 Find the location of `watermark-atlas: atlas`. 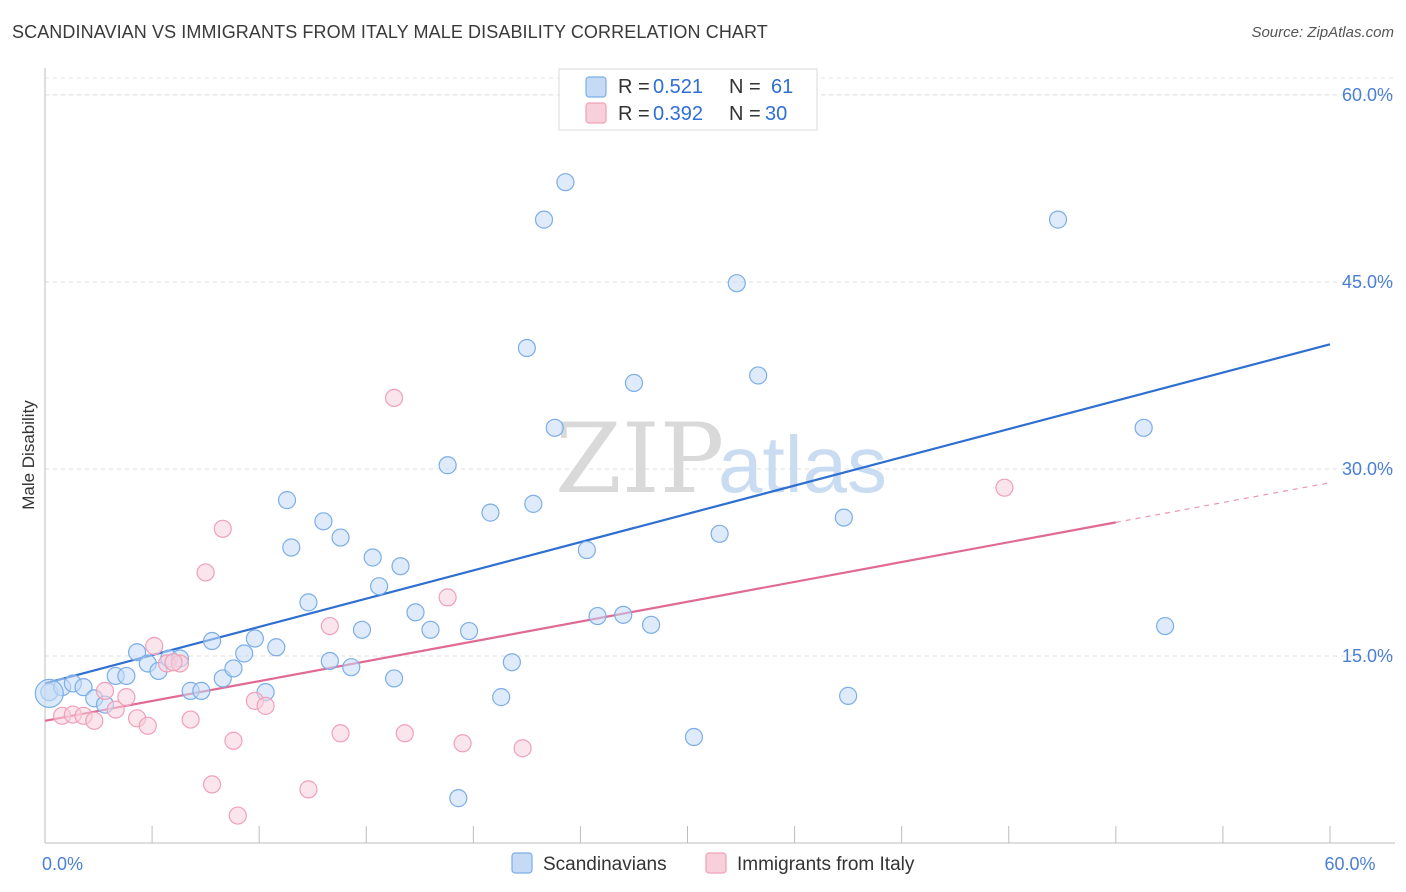

watermark-atlas: atlas is located at coordinates (802, 464).